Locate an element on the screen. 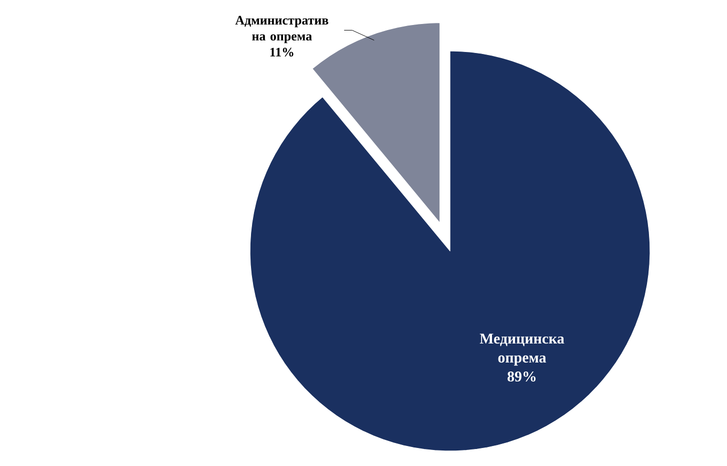 Image resolution: width=727 pixels, height=466 pixels. slice-label: Административ на опрема is located at coordinates (281, 30).